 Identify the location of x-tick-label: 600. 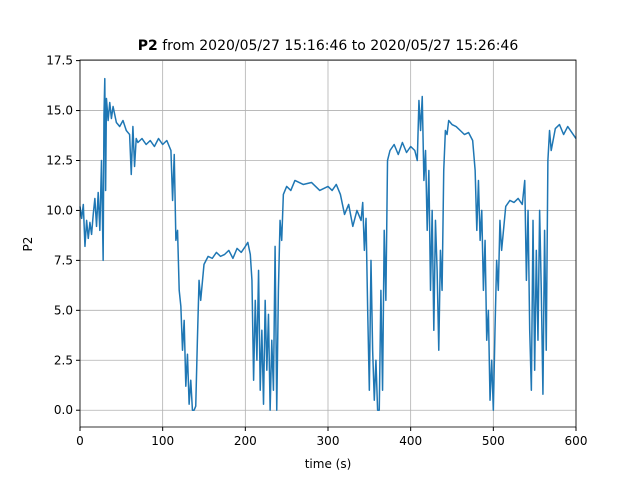
(576, 441).